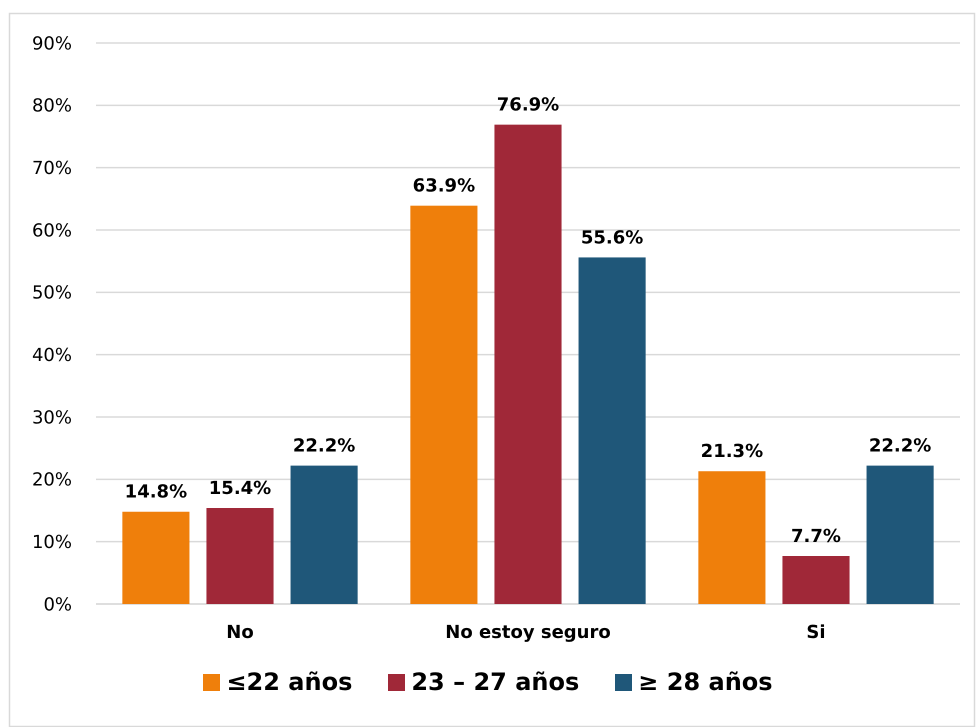  What do you see at coordinates (612, 237) in the screenshot?
I see `data-label: 55.6%` at bounding box center [612, 237].